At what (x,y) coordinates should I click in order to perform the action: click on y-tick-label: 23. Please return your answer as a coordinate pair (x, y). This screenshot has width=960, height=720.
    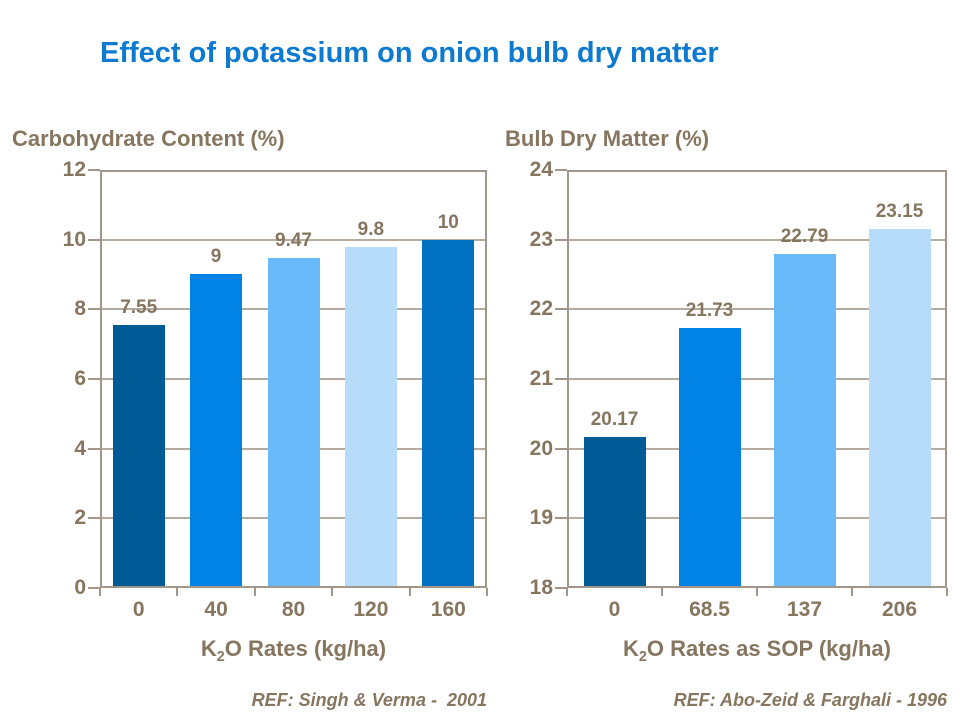
    Looking at the image, I should click on (541, 239).